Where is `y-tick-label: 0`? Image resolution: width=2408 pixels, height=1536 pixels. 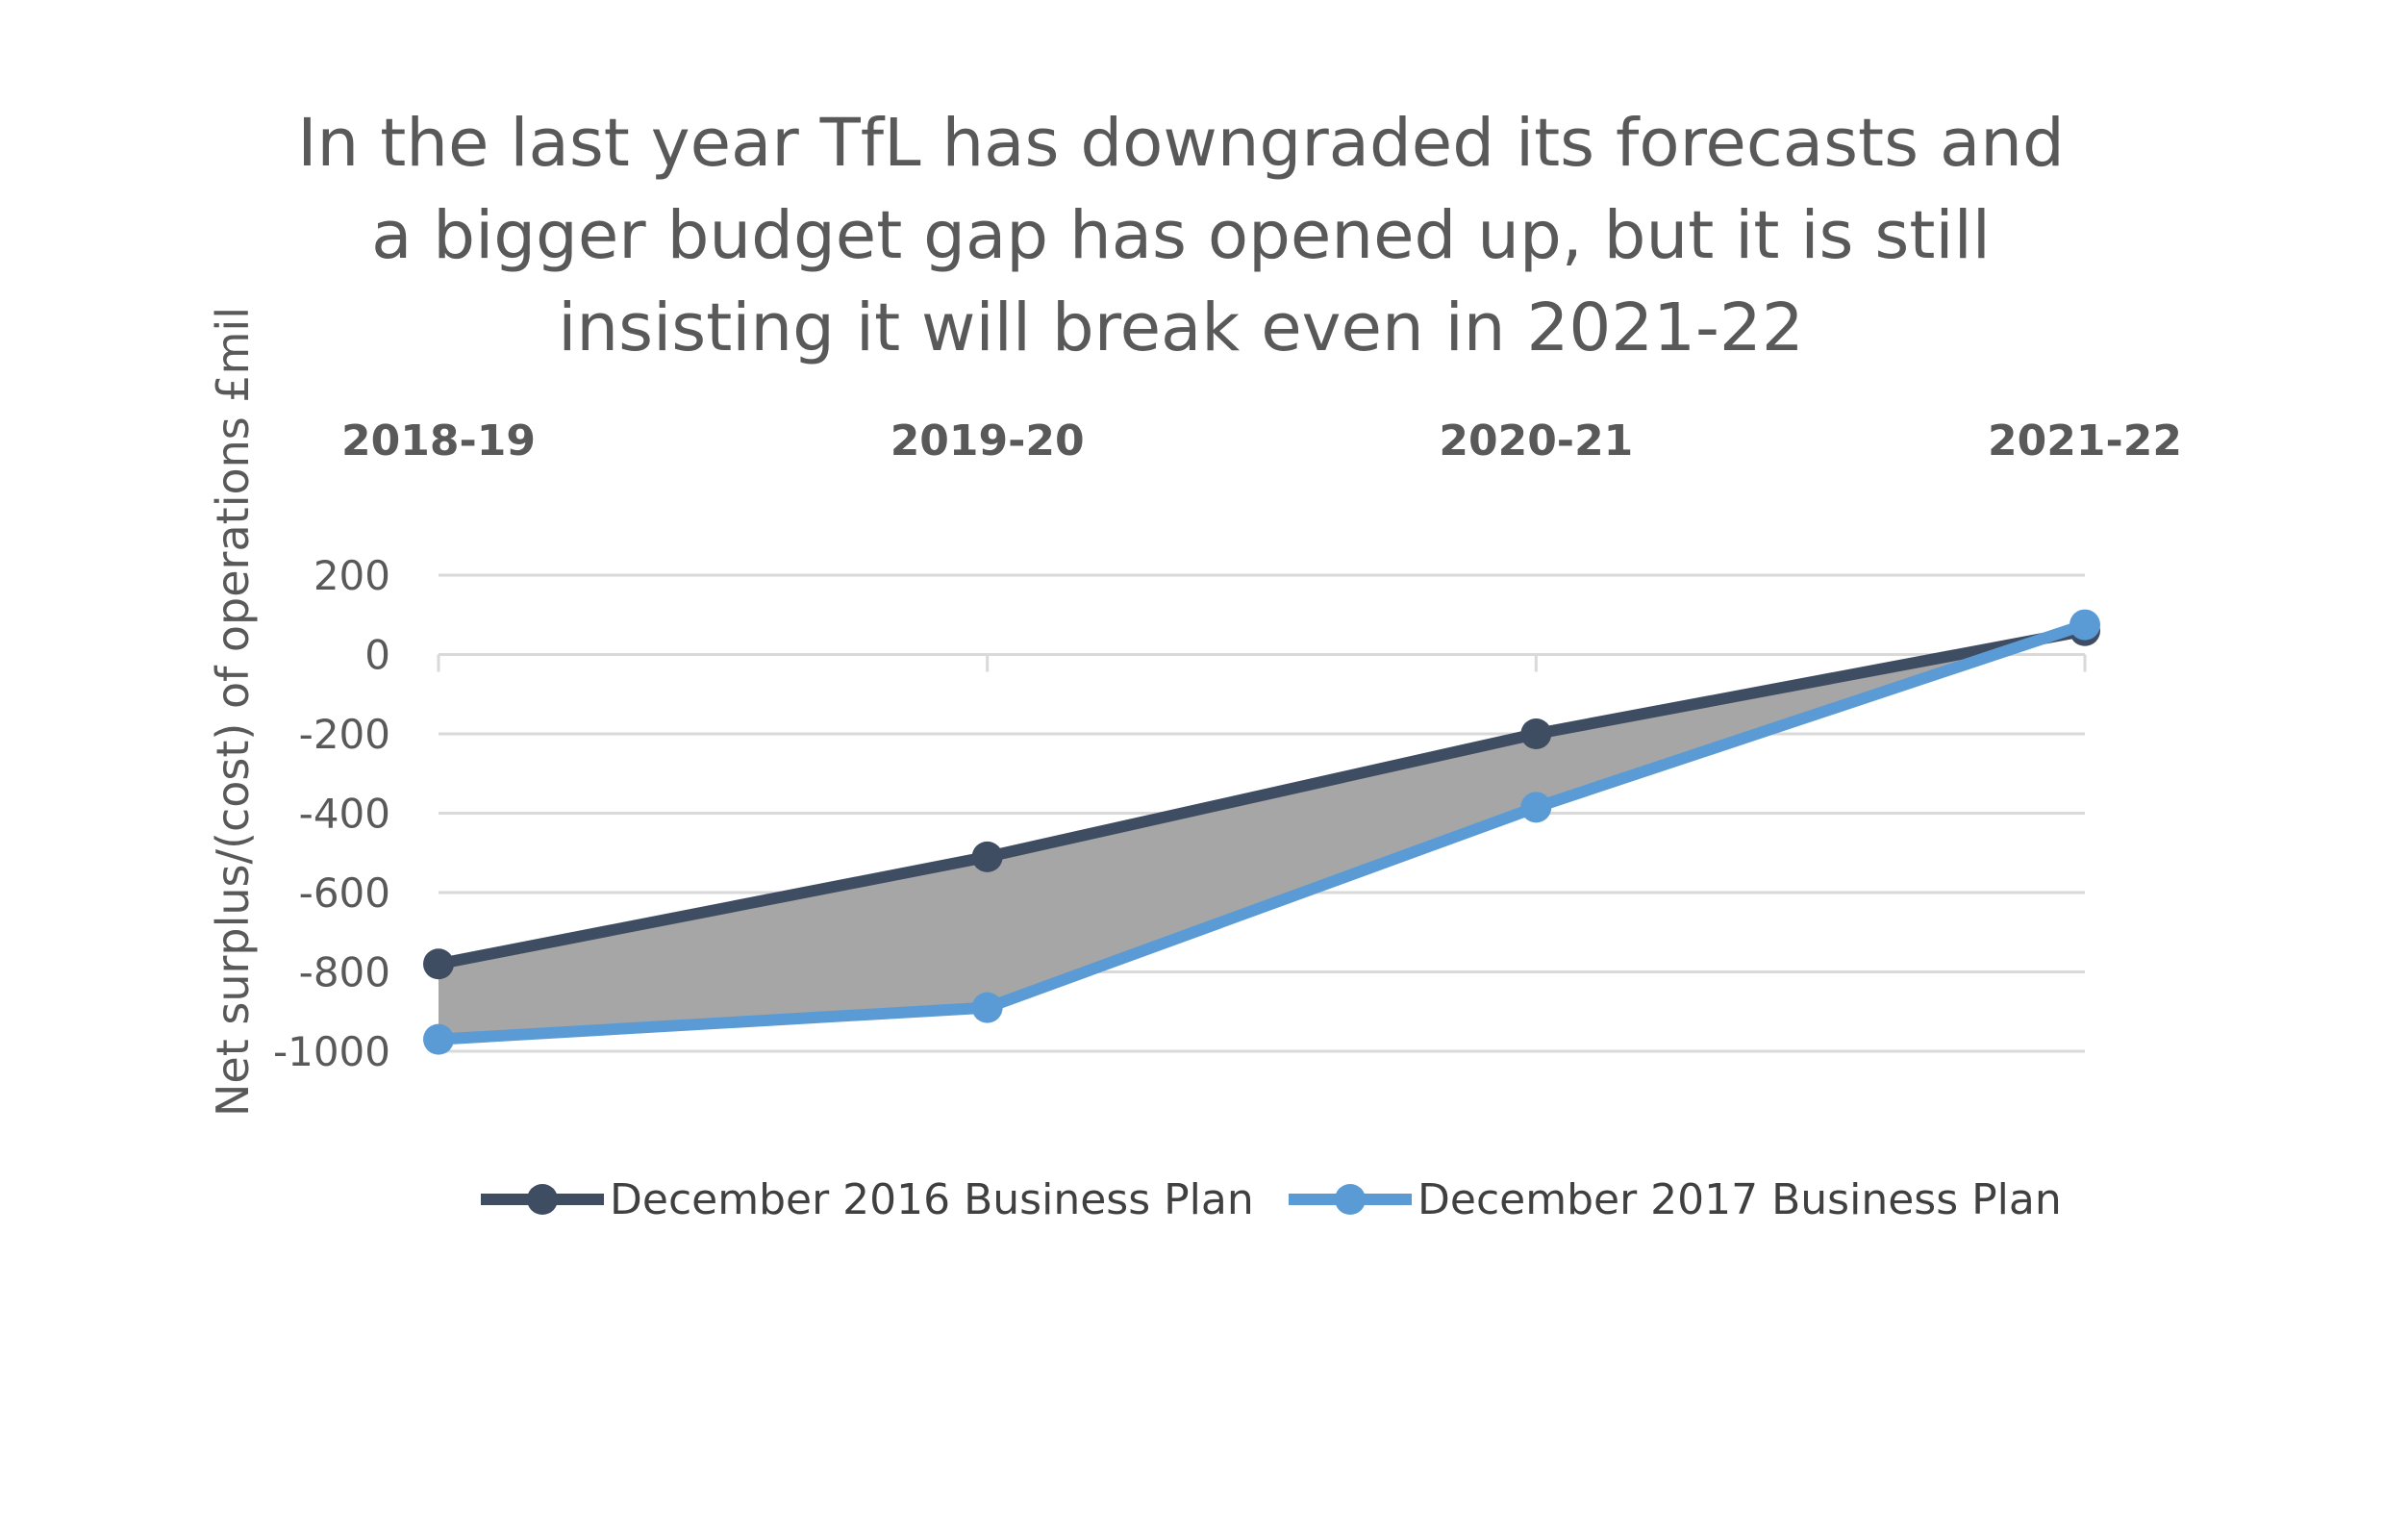 y-tick-label: 0 is located at coordinates (377, 655).